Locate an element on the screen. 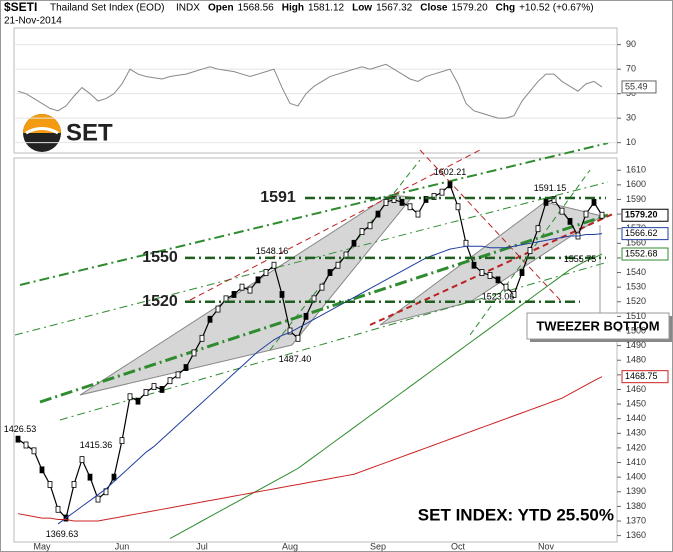 This screenshot has width=673, height=552. y-tick-label: 1360 is located at coordinates (636, 535).